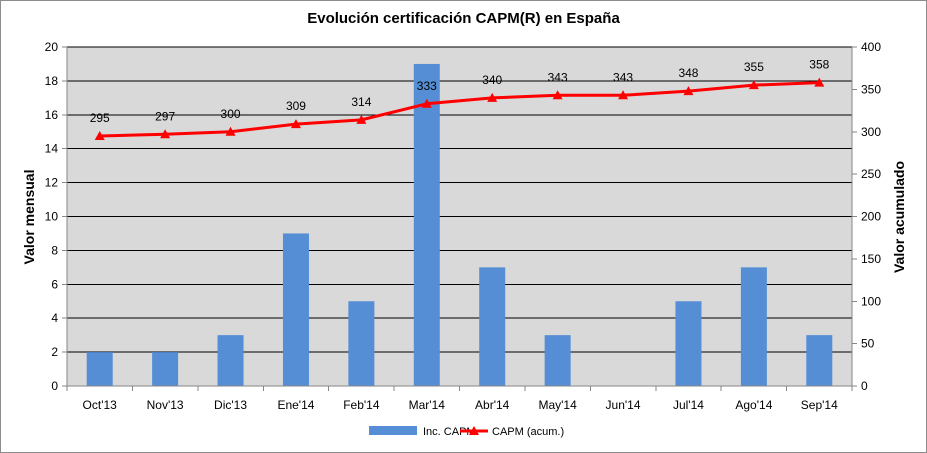 This screenshot has height=453, width=927. Describe the element at coordinates (688, 73) in the screenshot. I see `data-label: 348` at that location.